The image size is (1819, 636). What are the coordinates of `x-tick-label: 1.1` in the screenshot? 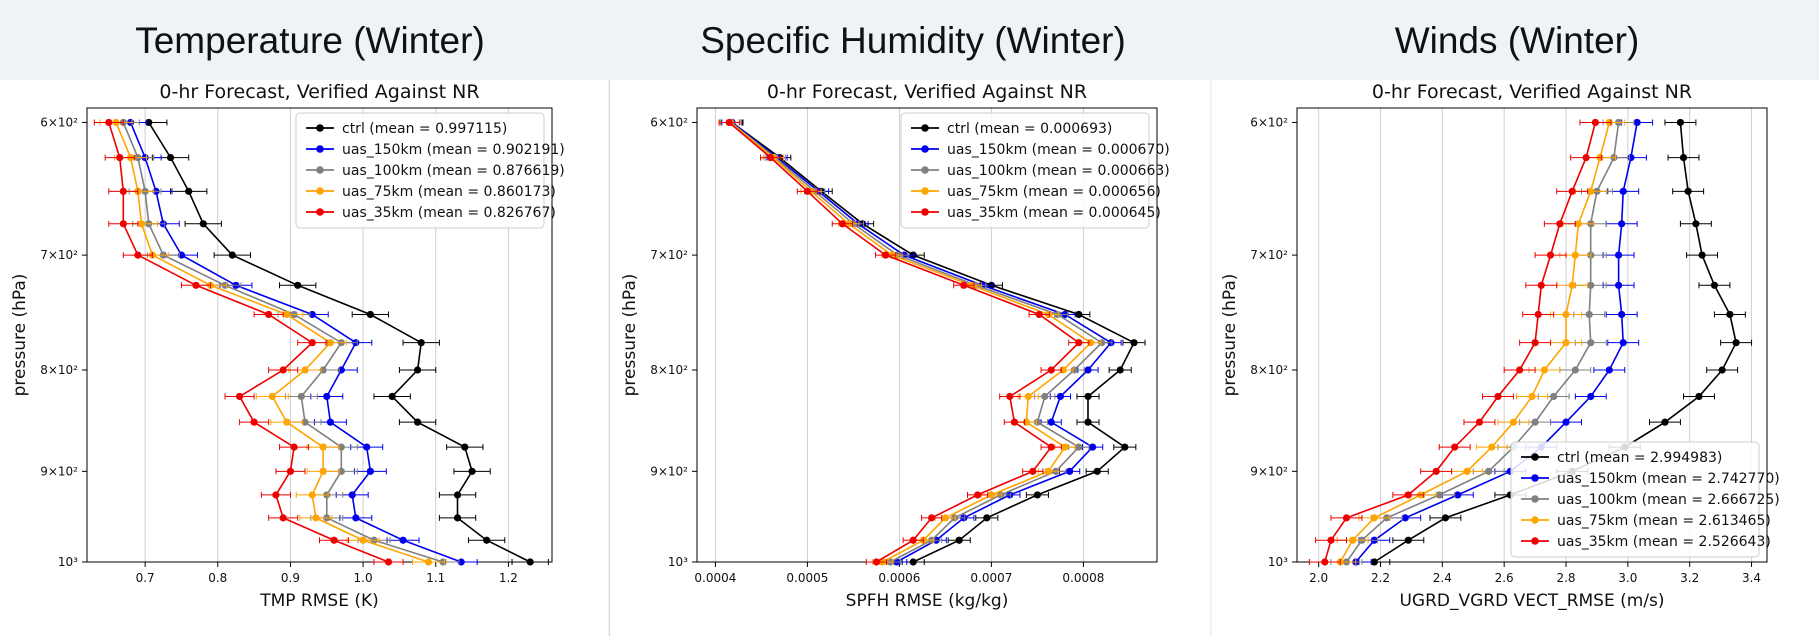 It's located at (435, 578).